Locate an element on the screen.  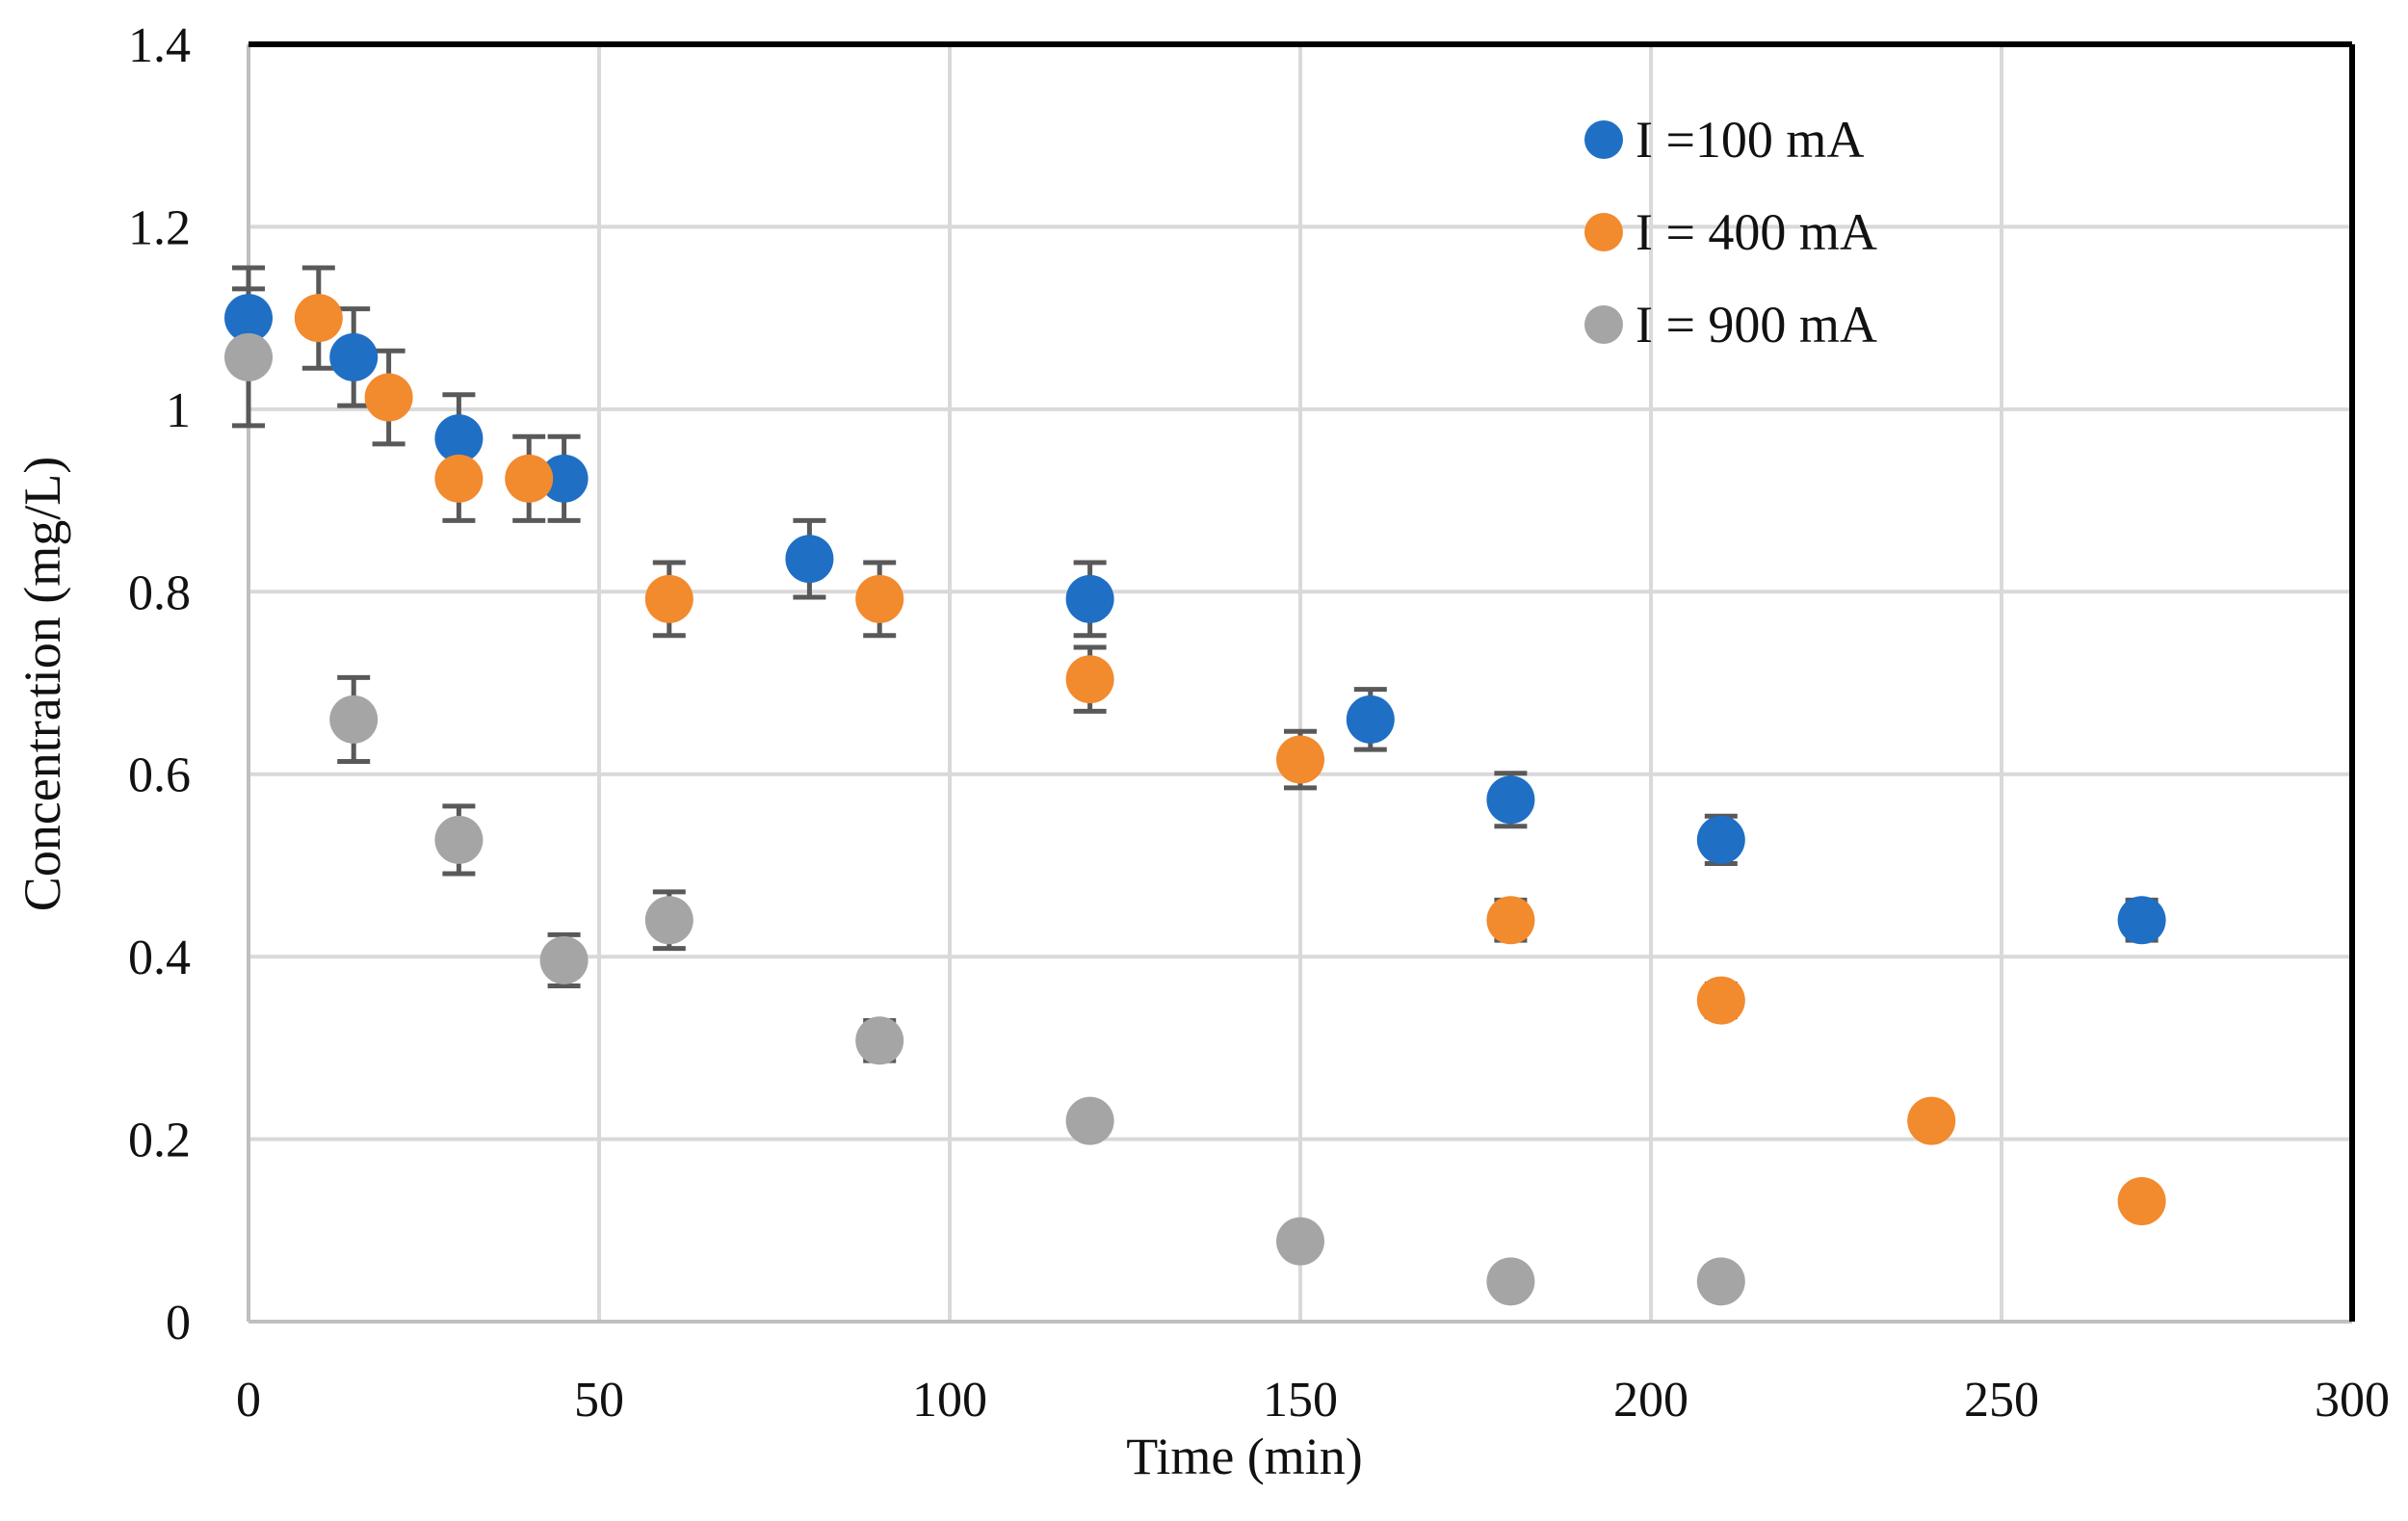
x-tick-label: 250 is located at coordinates (2001, 1400).